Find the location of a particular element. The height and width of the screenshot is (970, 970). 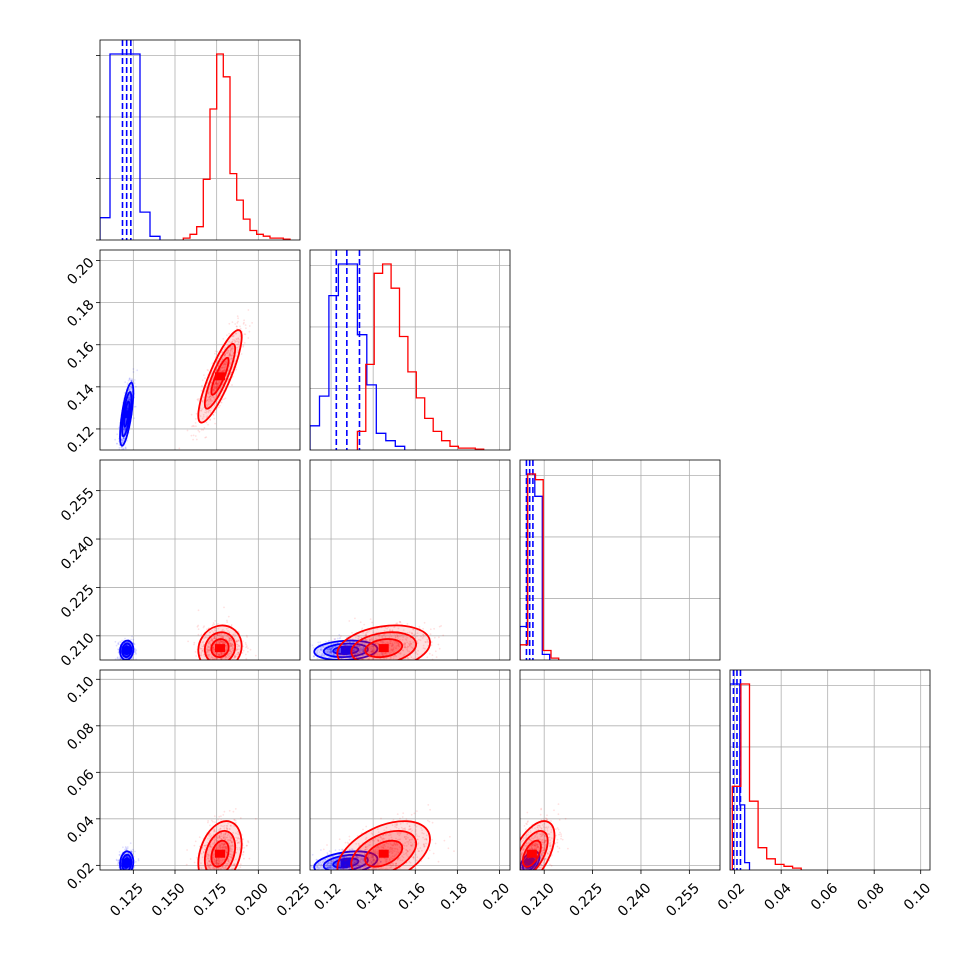

panel-frame is located at coordinates (200, 140).